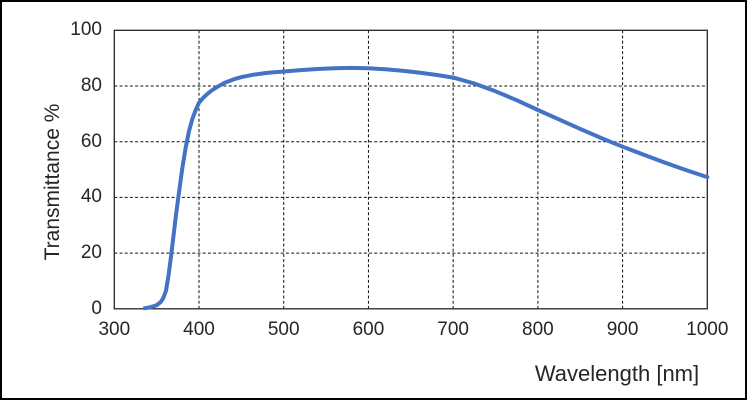 The width and height of the screenshot is (747, 400). I want to click on x-tick-label: 400, so click(199, 329).